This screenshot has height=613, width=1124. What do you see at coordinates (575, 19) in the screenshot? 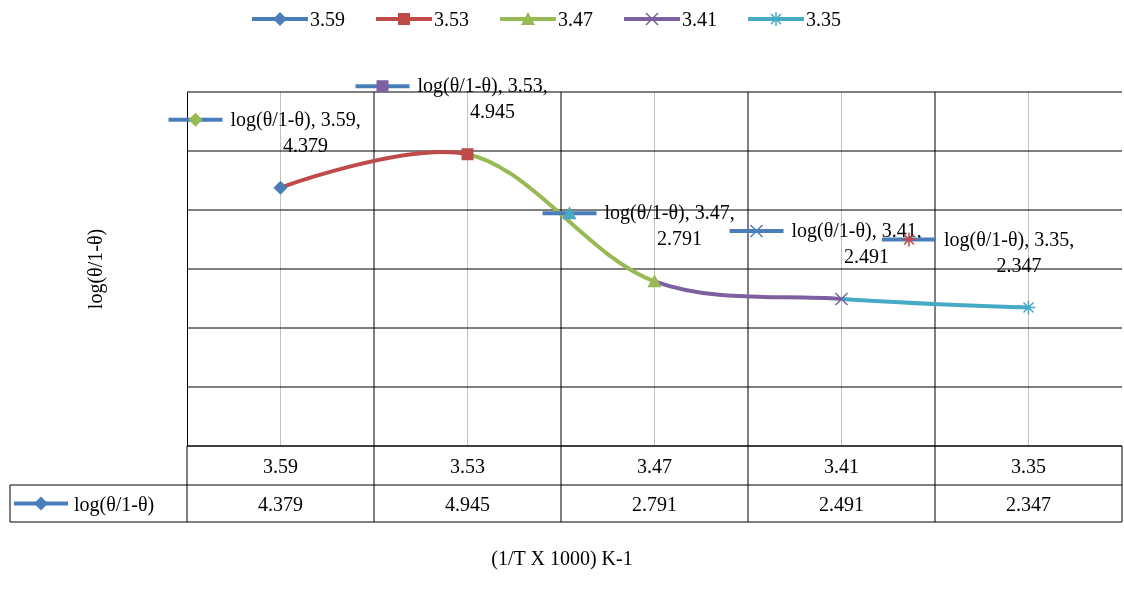
I see `category-label: 3.47` at bounding box center [575, 19].